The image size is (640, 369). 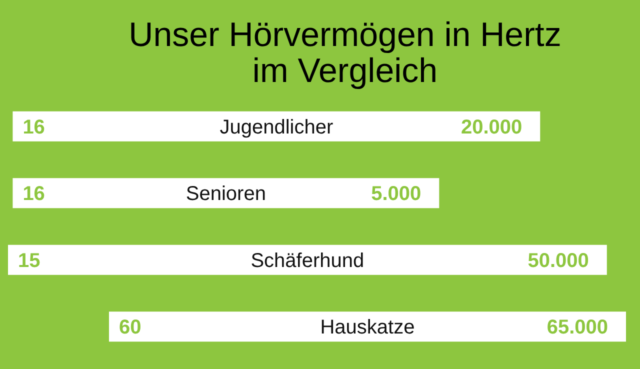 I want to click on category-label: Schäferhund, so click(x=307, y=261).